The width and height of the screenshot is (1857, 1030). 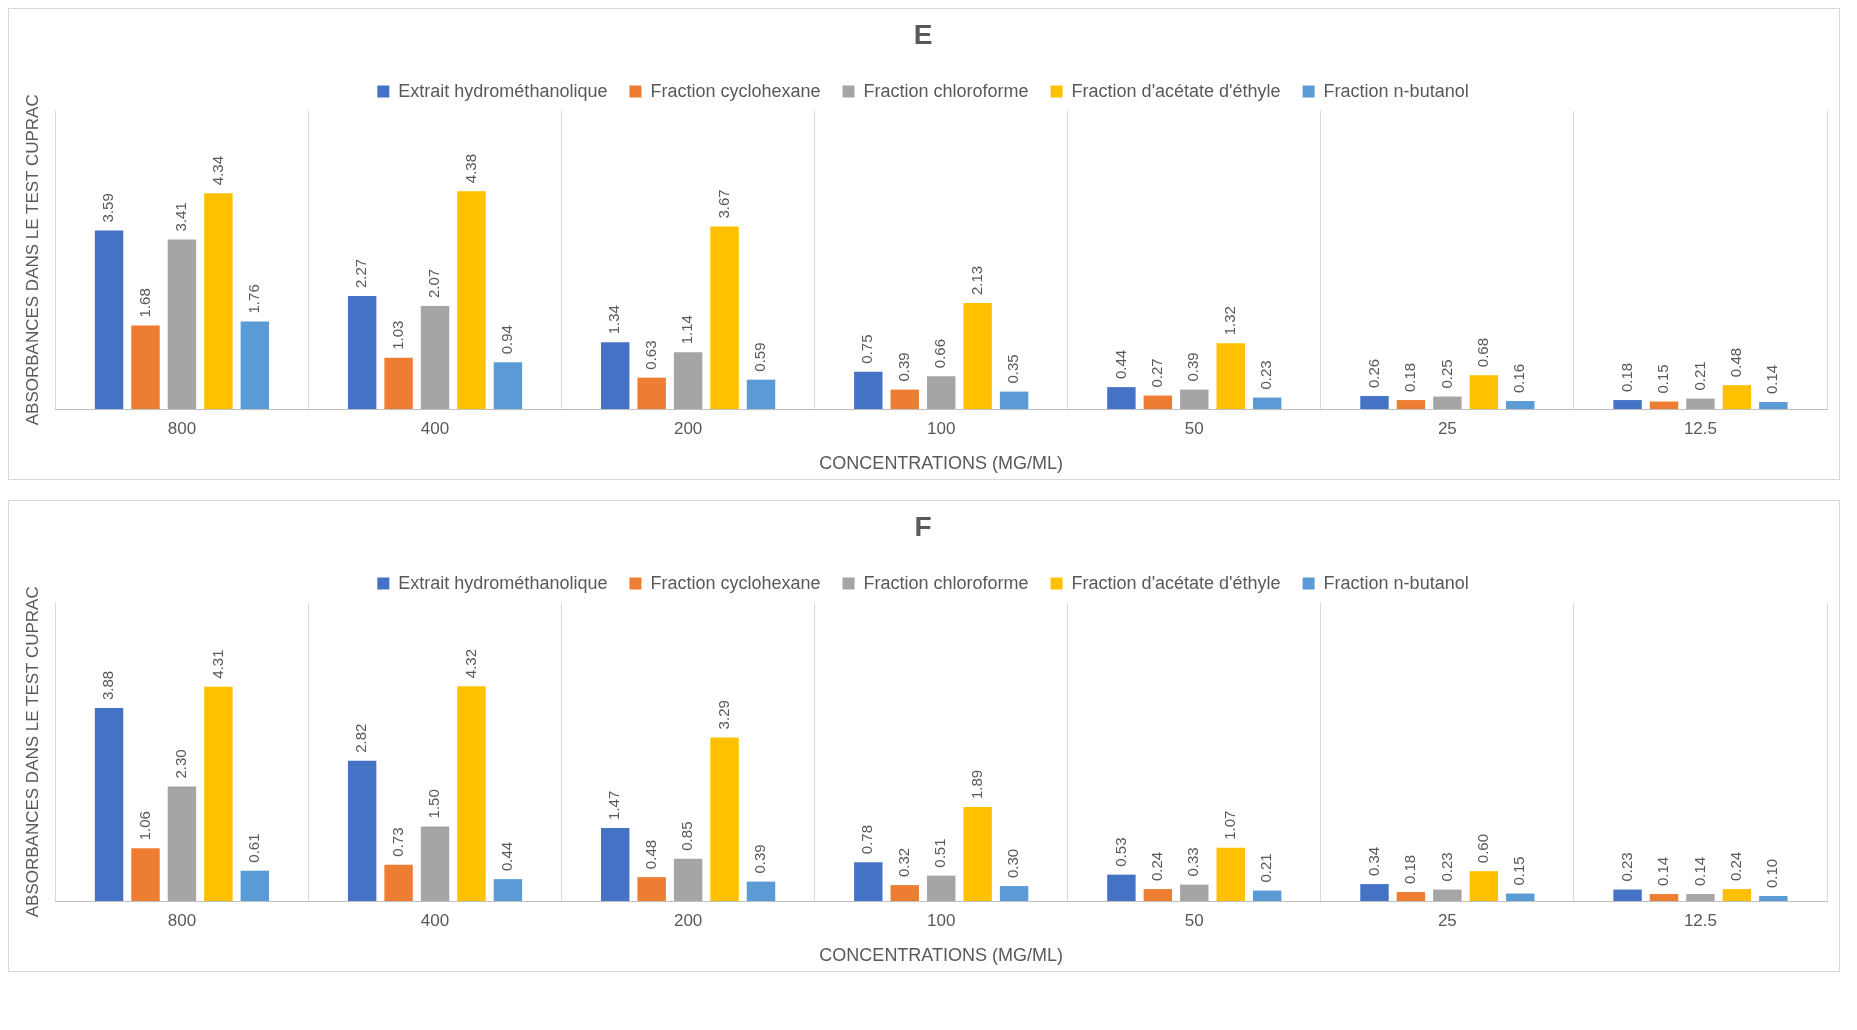 What do you see at coordinates (1193, 862) in the screenshot?
I see `data-label: 0.33` at bounding box center [1193, 862].